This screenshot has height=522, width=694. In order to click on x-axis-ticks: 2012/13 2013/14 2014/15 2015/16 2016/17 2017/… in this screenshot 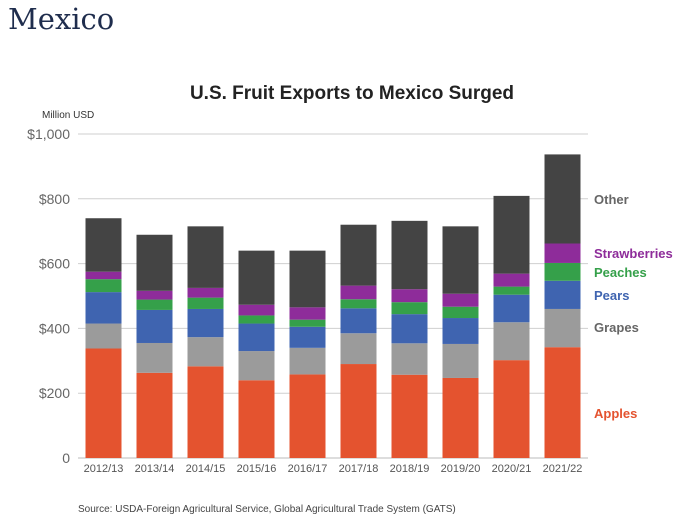, I will do `click(333, 469)`.